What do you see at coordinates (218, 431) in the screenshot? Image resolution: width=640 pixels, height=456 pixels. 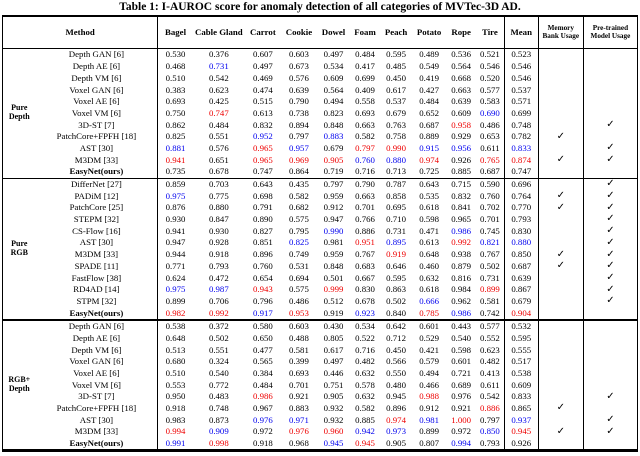 I see `value-cell: 0.909` at bounding box center [218, 431].